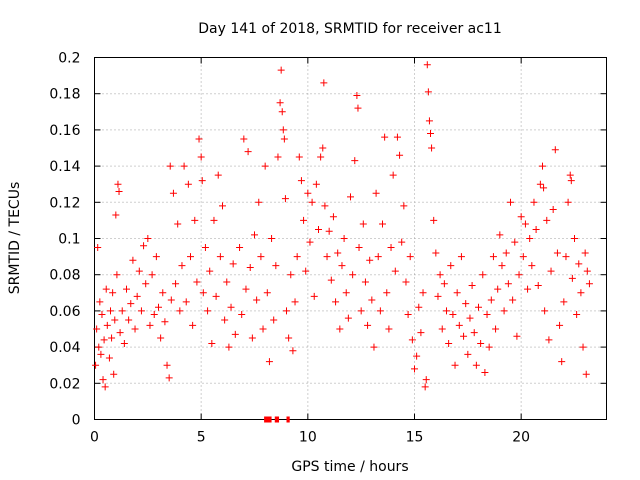  I want to click on y-tick-label: 0.2, so click(69, 59).